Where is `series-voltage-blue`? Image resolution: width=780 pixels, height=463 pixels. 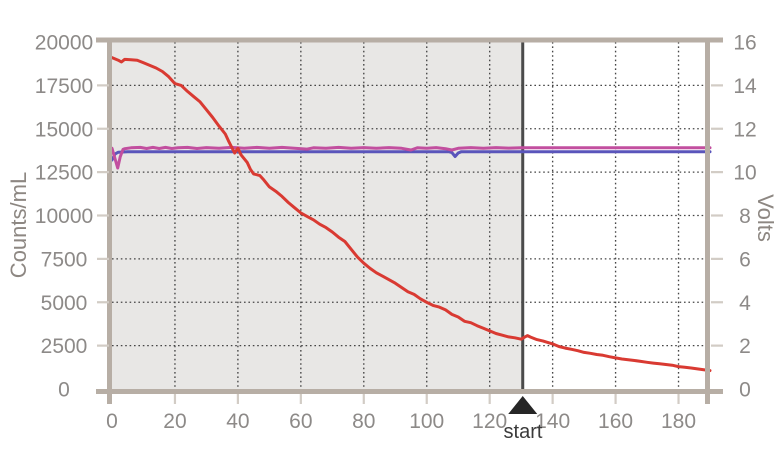
series-voltage-blue is located at coordinates (411, 156).